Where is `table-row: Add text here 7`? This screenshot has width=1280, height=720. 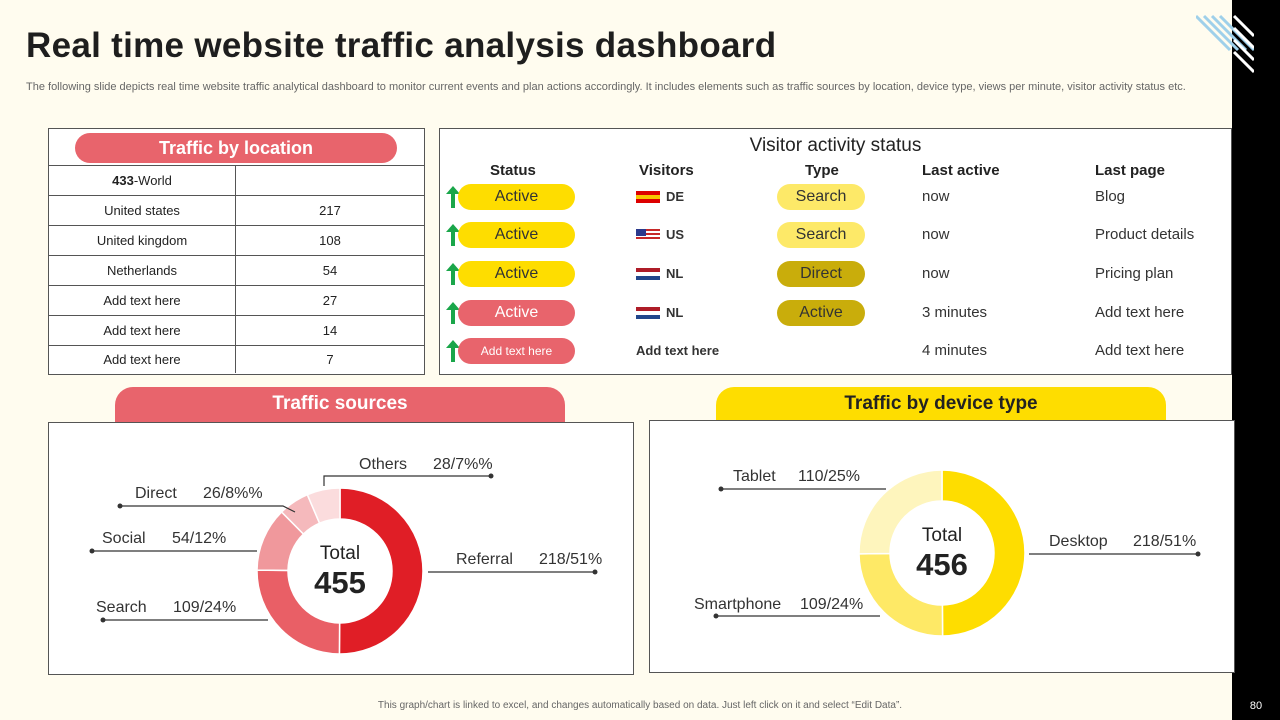 table-row: Add text here 7 is located at coordinates (236, 359).